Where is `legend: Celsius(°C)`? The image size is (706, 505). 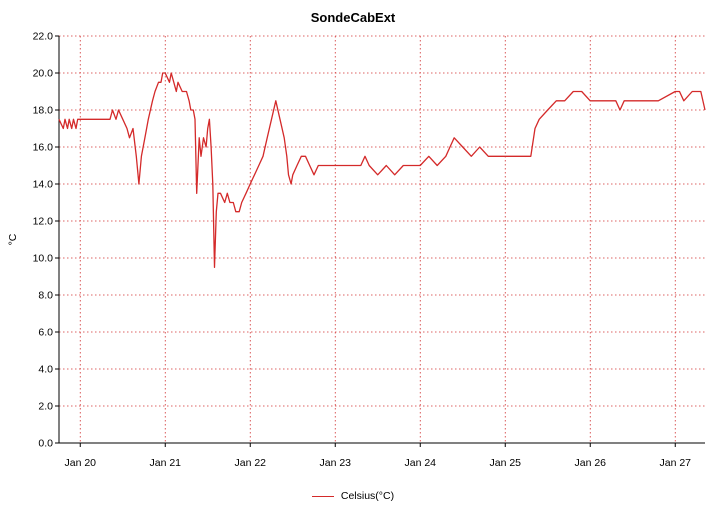 legend: Celsius(°C) is located at coordinates (353, 496).